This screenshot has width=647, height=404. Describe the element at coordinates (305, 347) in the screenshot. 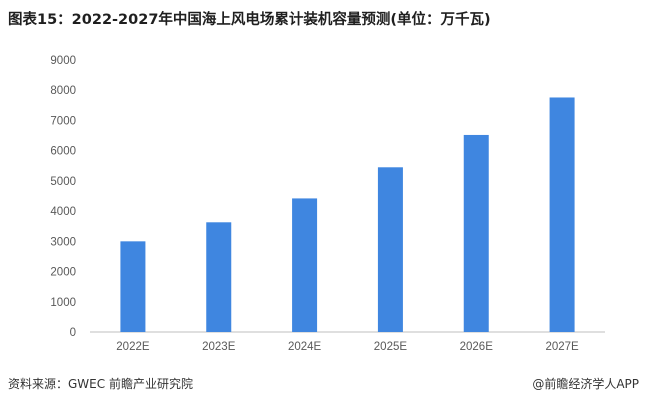

I see `x-tick-label: 2024E` at that location.